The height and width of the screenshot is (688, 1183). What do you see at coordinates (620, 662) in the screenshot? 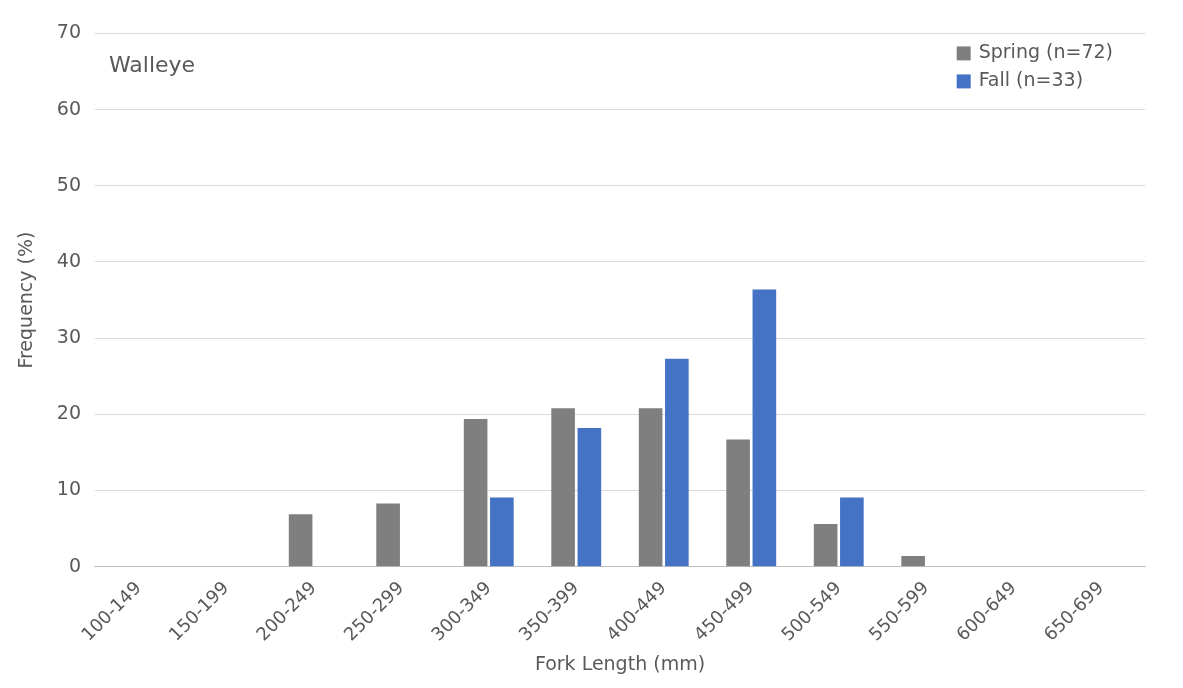
I see `x-axis-title: Fork Length (mm)` at bounding box center [620, 662].